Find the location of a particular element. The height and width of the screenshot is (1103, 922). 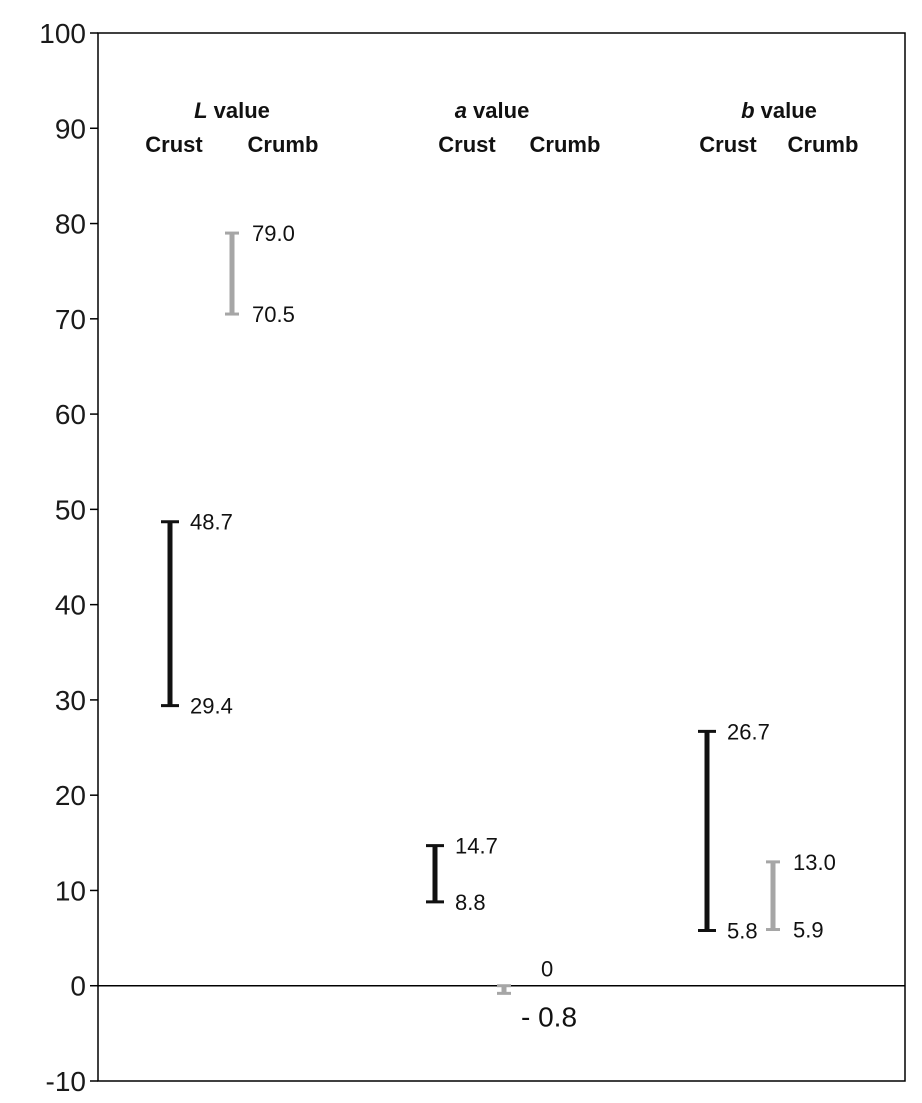

max-value-label: 0 is located at coordinates (547, 969).